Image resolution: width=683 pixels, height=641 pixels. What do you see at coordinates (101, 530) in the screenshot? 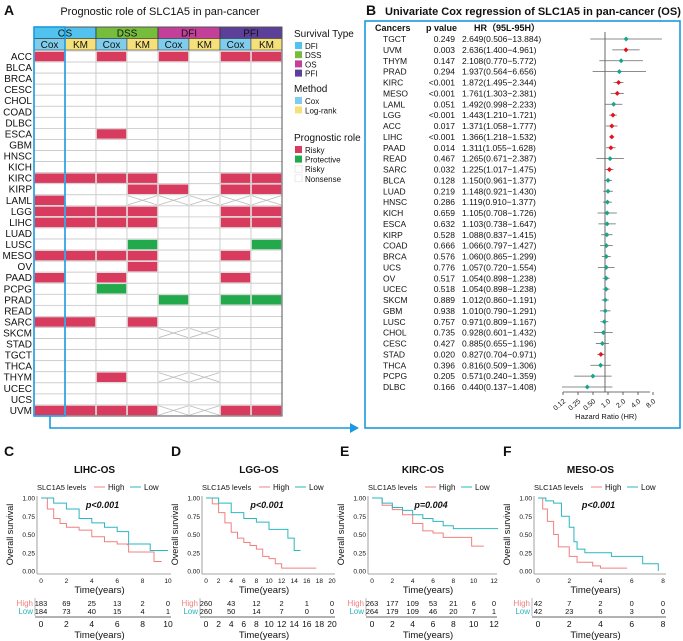
I see `km-curve-high` at bounding box center [101, 530].